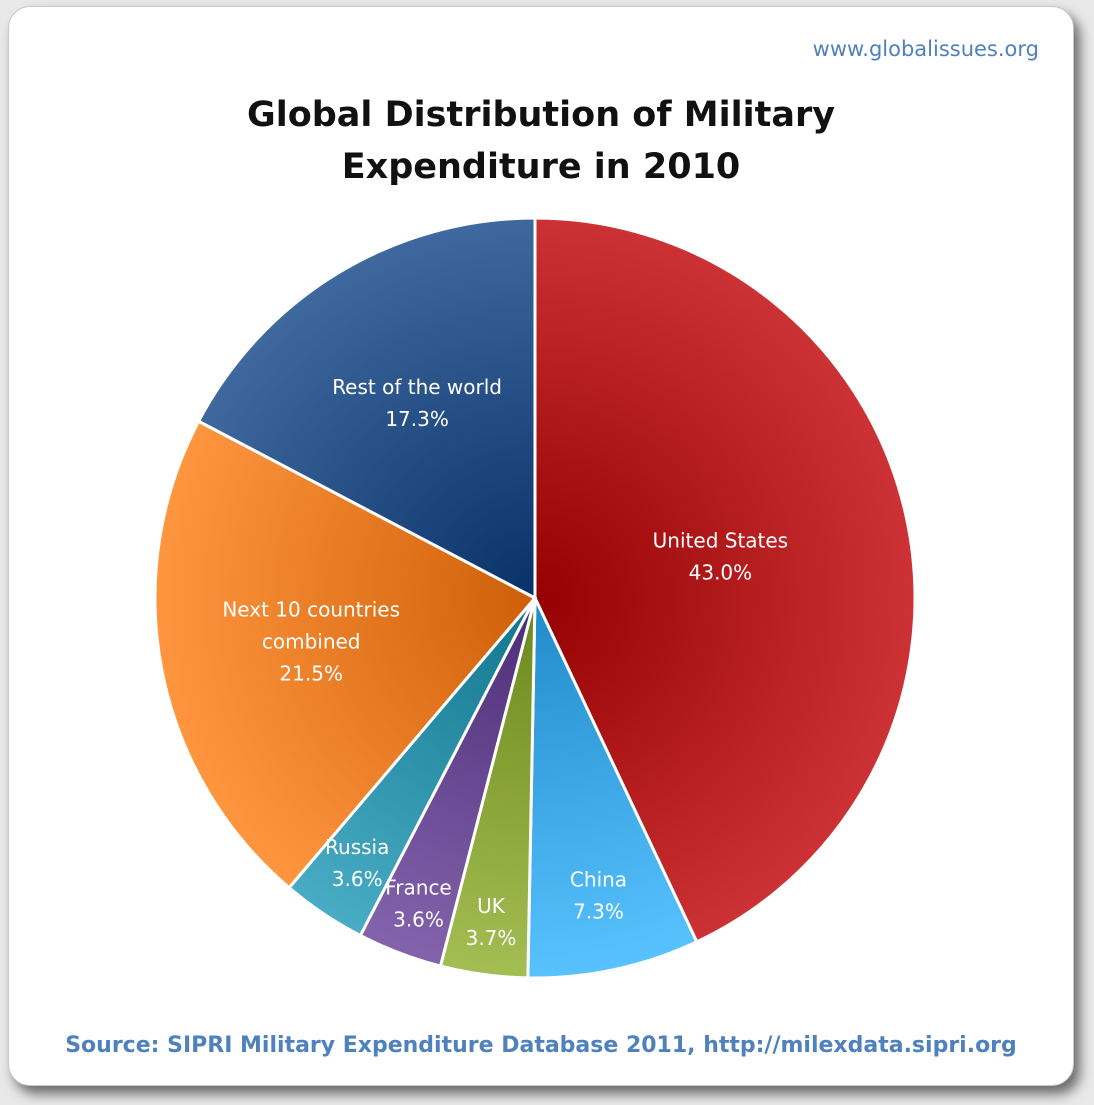 The width and height of the screenshot is (1094, 1105). I want to click on pie-value-label: 3.7%, so click(491, 938).